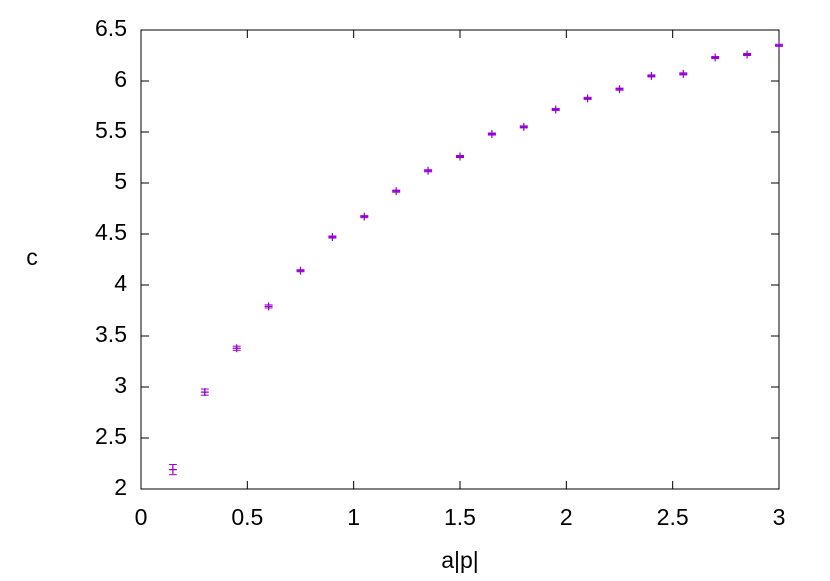  Describe the element at coordinates (460, 560) in the screenshot. I see `x-axis-label: a|p|` at that location.